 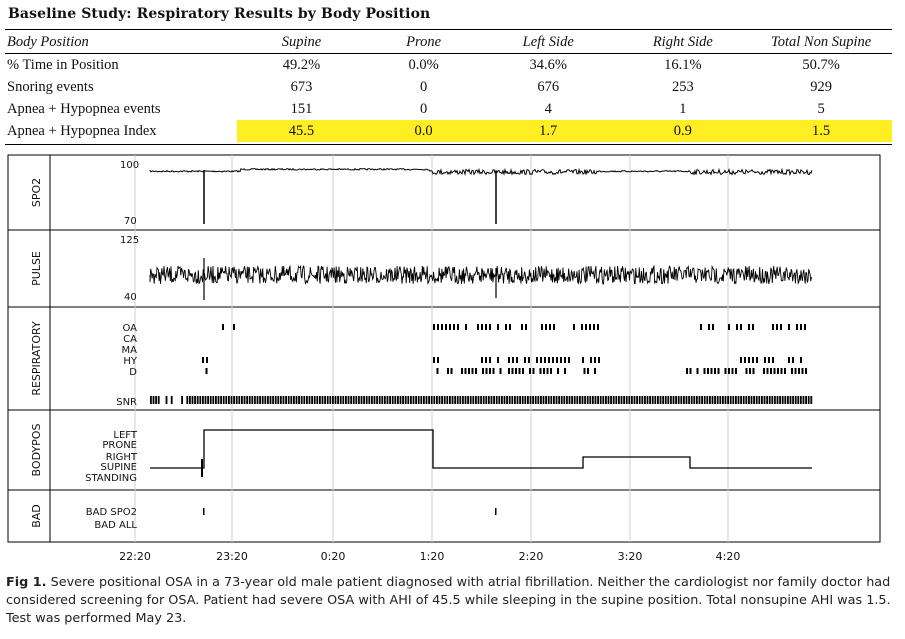 What do you see at coordinates (130, 350) in the screenshot?
I see `resp-channel-label: MA` at bounding box center [130, 350].